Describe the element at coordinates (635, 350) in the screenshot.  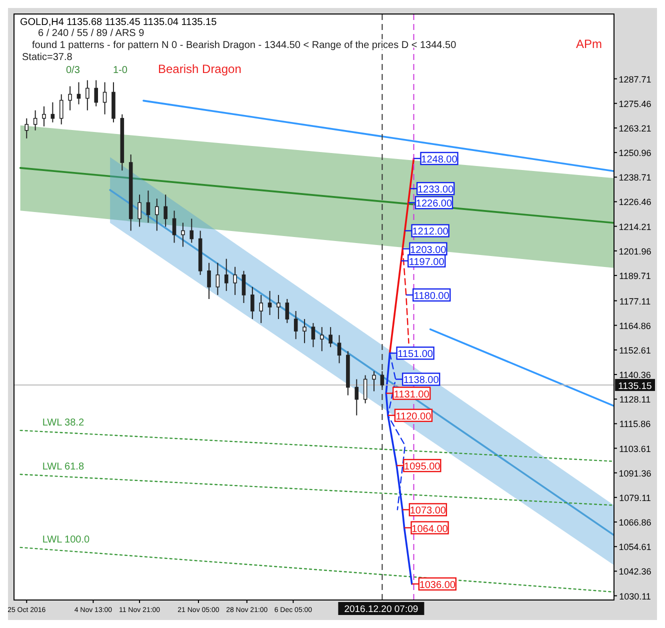
I see `y-tick-label: 1152.61` at that location.